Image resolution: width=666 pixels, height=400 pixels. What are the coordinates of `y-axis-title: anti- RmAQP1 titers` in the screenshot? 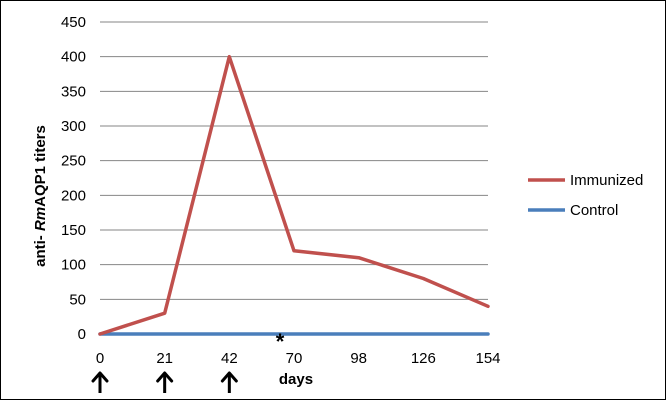 It's located at (40, 196).